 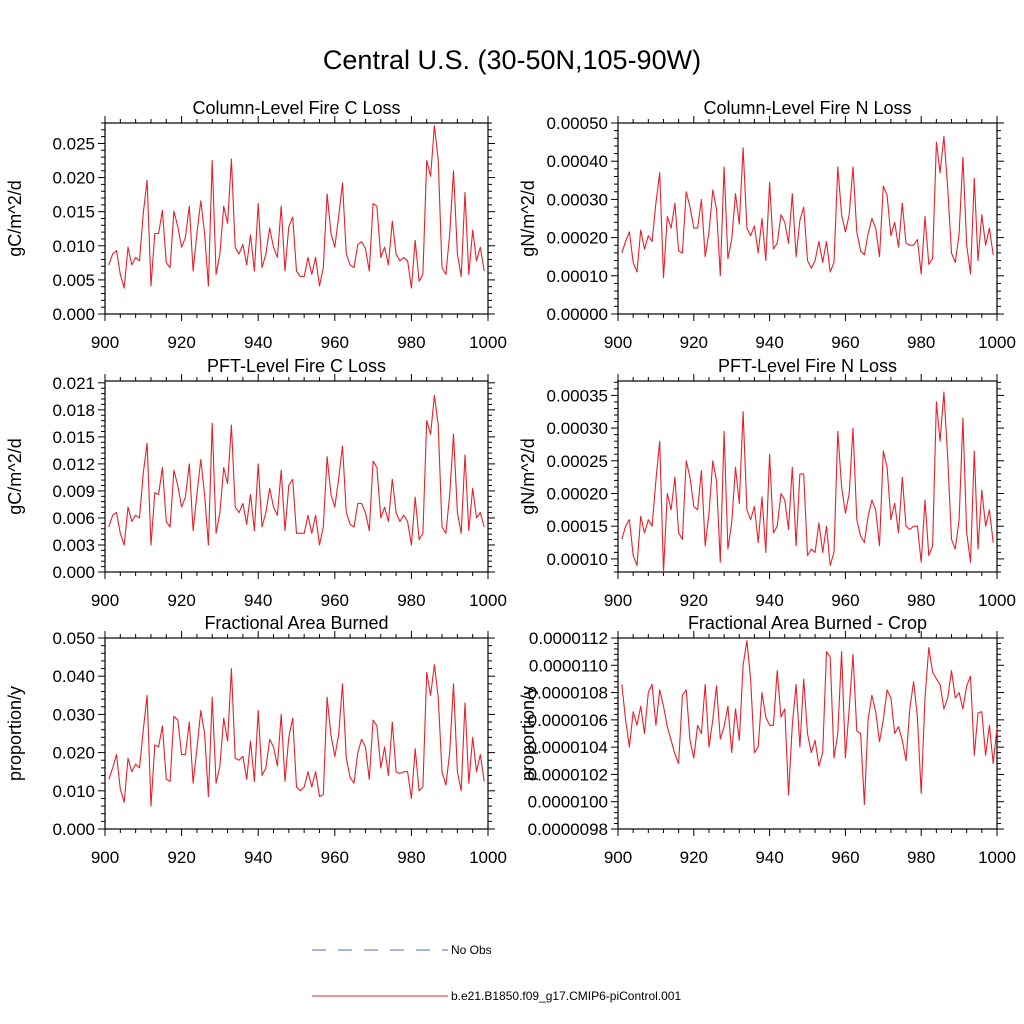 What do you see at coordinates (73, 410) in the screenshot?
I see `y-tick-label: 0.018` at bounding box center [73, 410].